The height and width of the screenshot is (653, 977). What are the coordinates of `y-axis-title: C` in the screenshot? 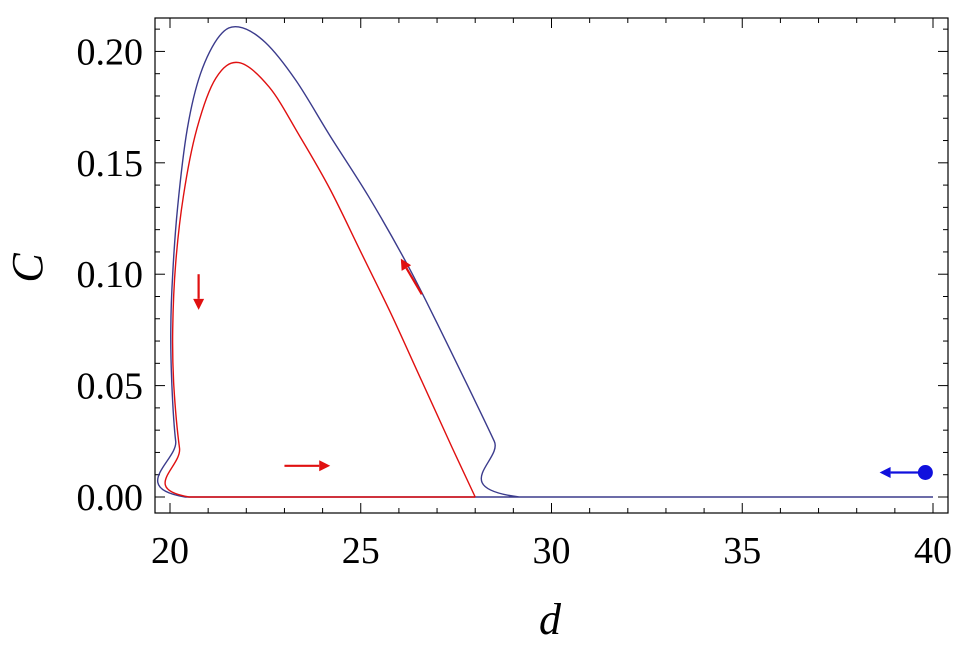 It's located at (27, 268).